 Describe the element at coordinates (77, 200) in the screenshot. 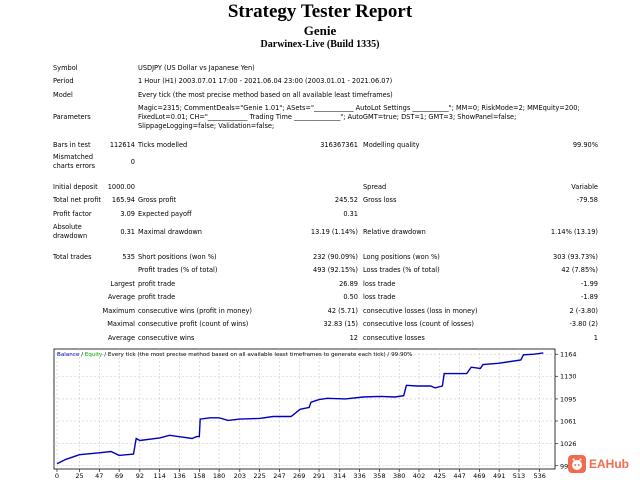

I see `stat-label: Total net profit` at that location.